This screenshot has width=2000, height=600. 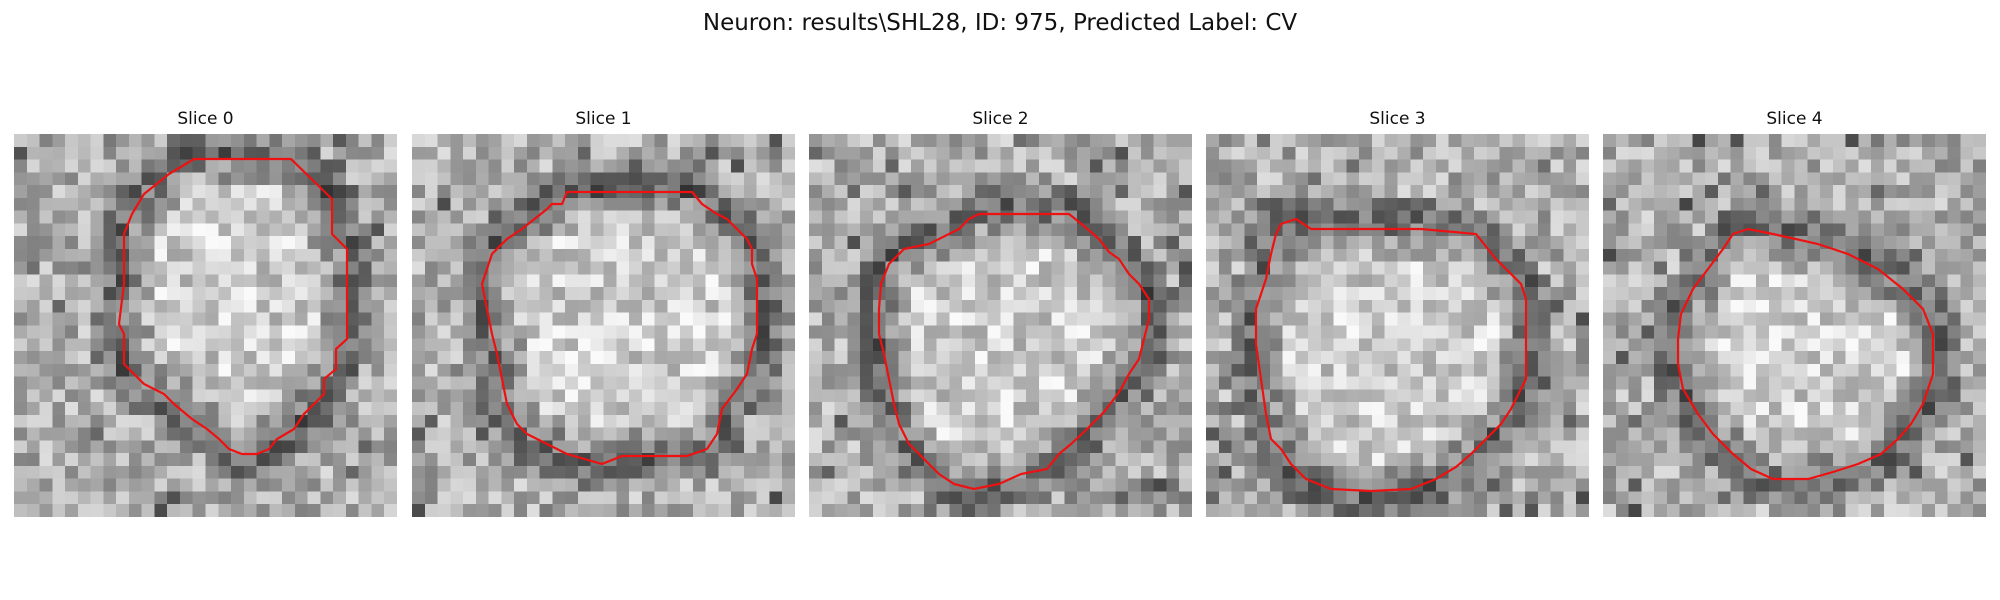 I want to click on slice-title: Slice 4, so click(x=1794, y=119).